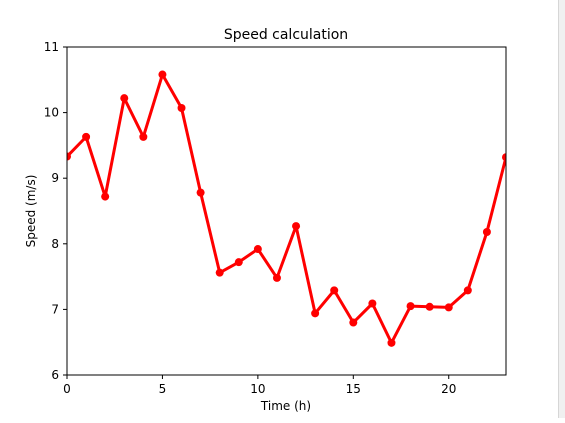  I want to click on y-tick-label: 6, so click(55, 375).